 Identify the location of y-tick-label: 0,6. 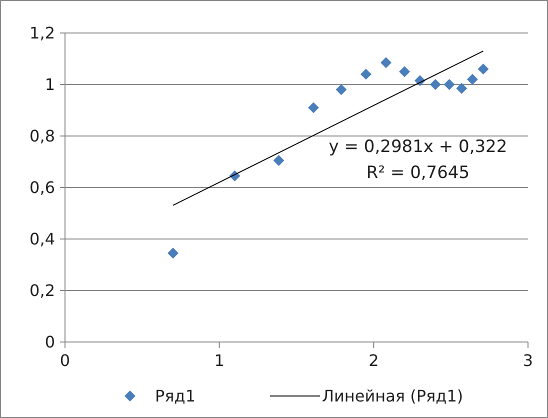
(42, 188).